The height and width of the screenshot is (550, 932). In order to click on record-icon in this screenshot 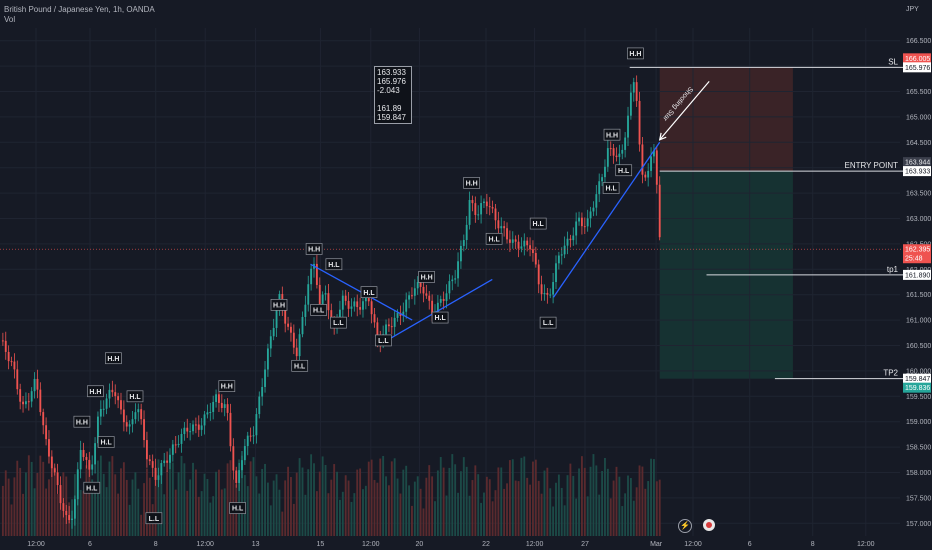, I will do `click(709, 525)`.